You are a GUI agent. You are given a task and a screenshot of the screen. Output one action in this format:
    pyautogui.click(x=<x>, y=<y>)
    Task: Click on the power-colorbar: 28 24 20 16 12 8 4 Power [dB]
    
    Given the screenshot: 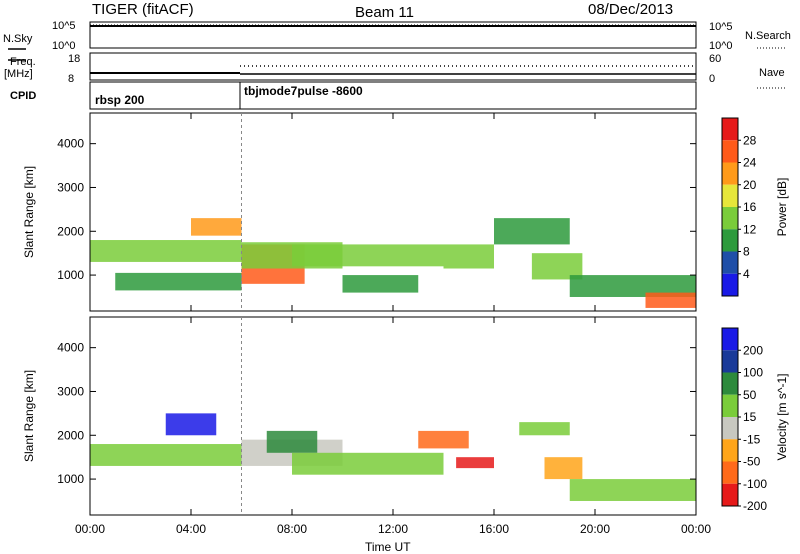 What is the action you would take?
    pyautogui.click(x=755, y=207)
    